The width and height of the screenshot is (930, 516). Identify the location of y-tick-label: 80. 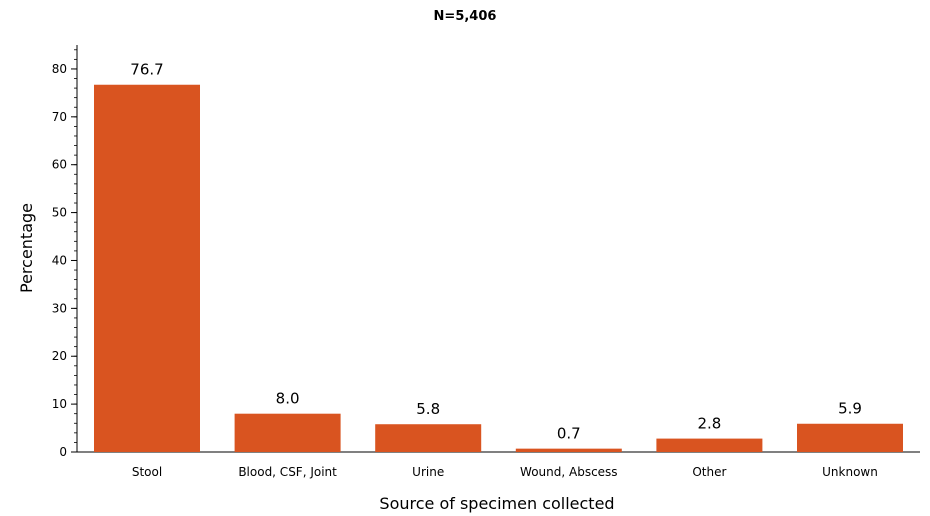
(59, 69).